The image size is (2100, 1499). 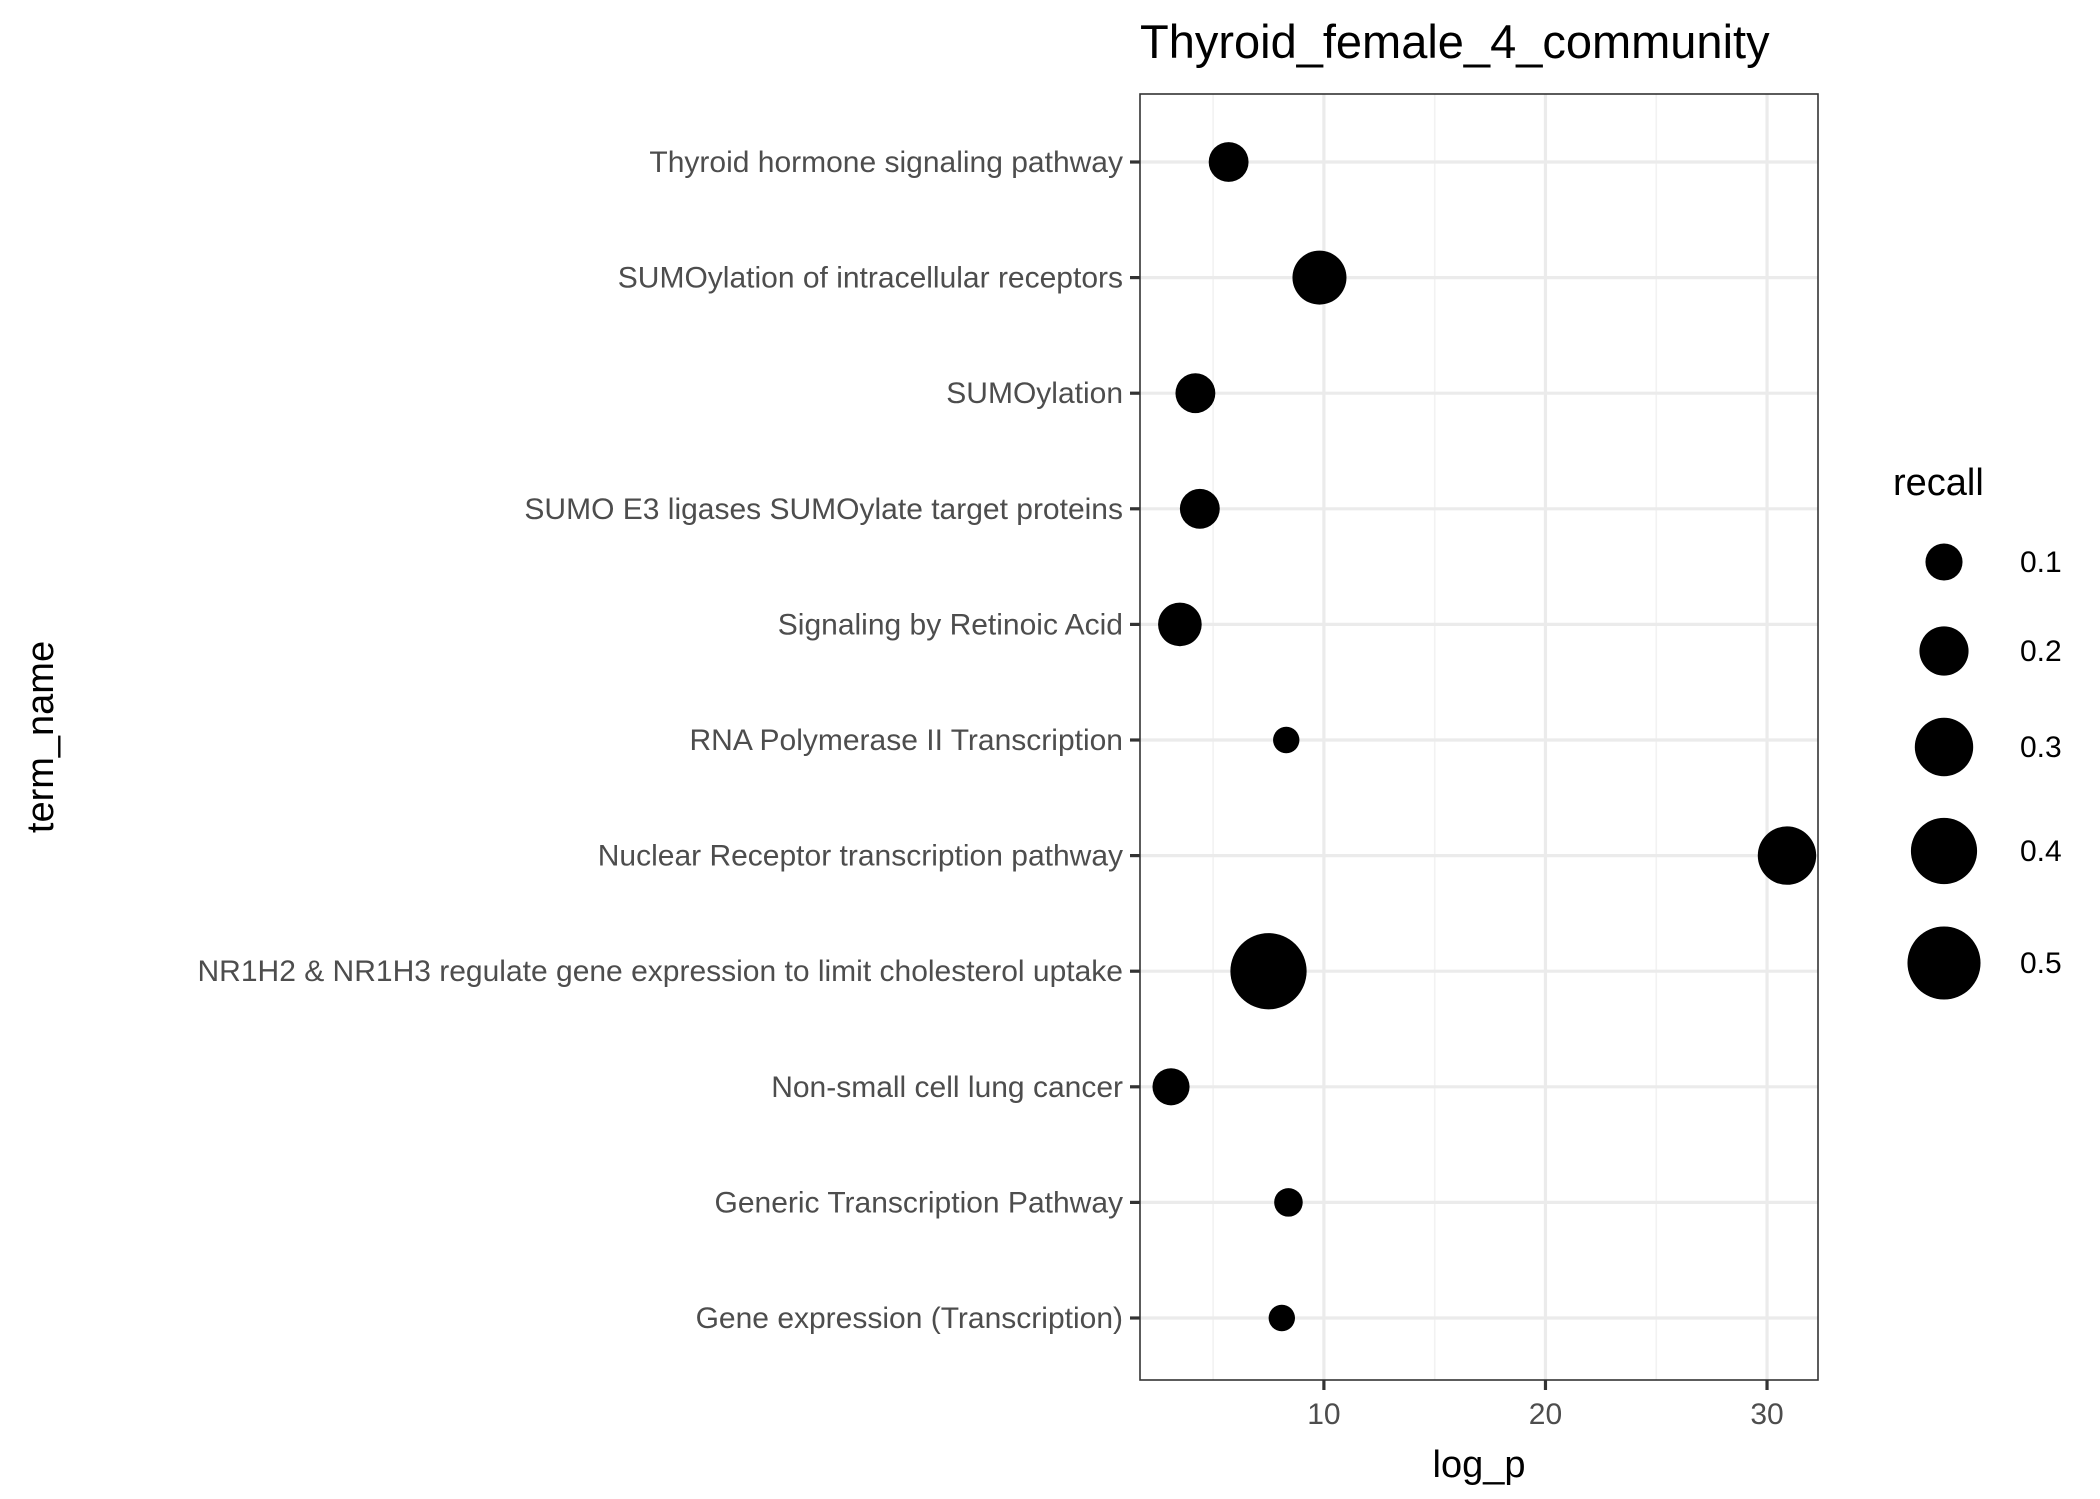 What do you see at coordinates (2041, 747) in the screenshot?
I see `legend-label: 0.3` at bounding box center [2041, 747].